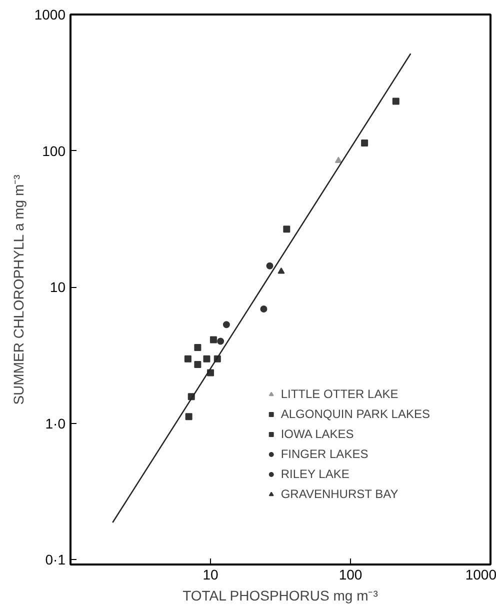  Describe the element at coordinates (339, 494) in the screenshot. I see `legend-label: GRAVENHURST BAY` at that location.